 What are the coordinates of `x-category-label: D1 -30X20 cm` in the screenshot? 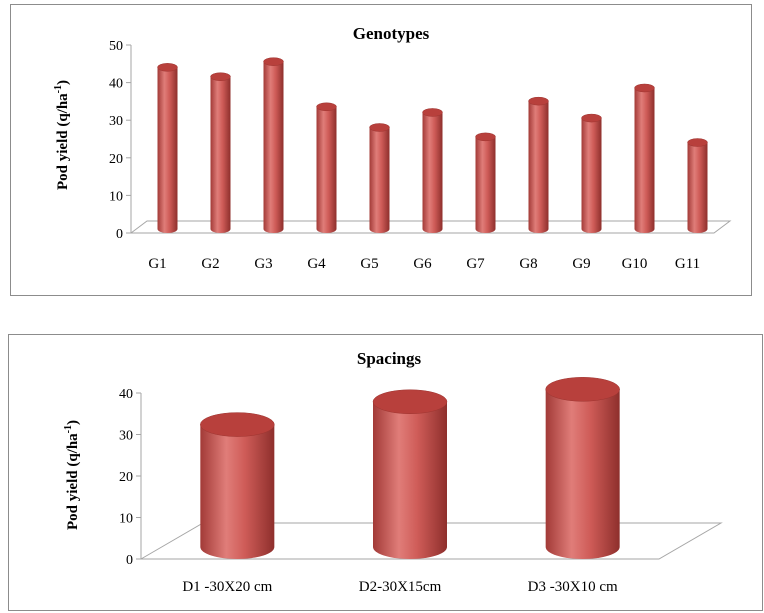 It's located at (227, 587).